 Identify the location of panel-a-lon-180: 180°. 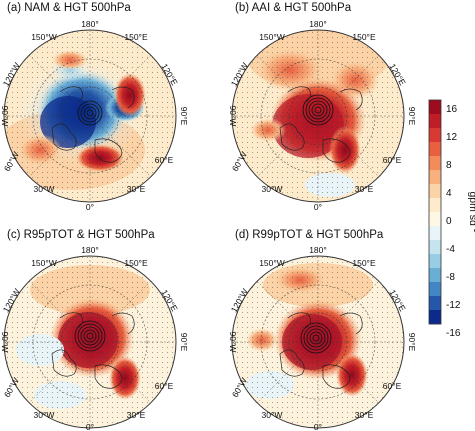
(90, 24).